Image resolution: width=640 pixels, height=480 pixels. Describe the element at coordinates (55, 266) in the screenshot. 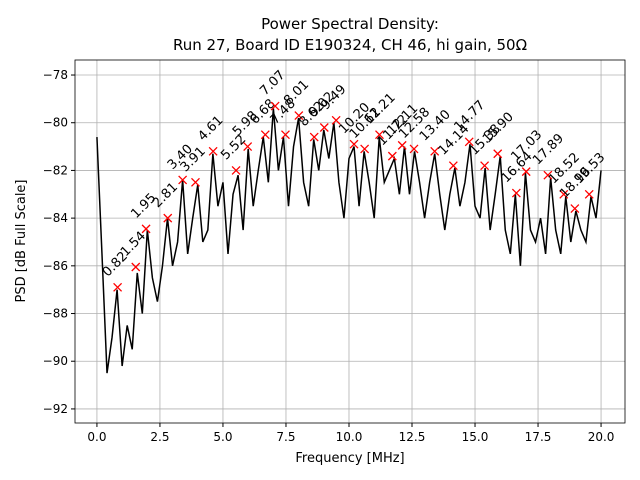

I see `y-tick-label: −86` at that location.